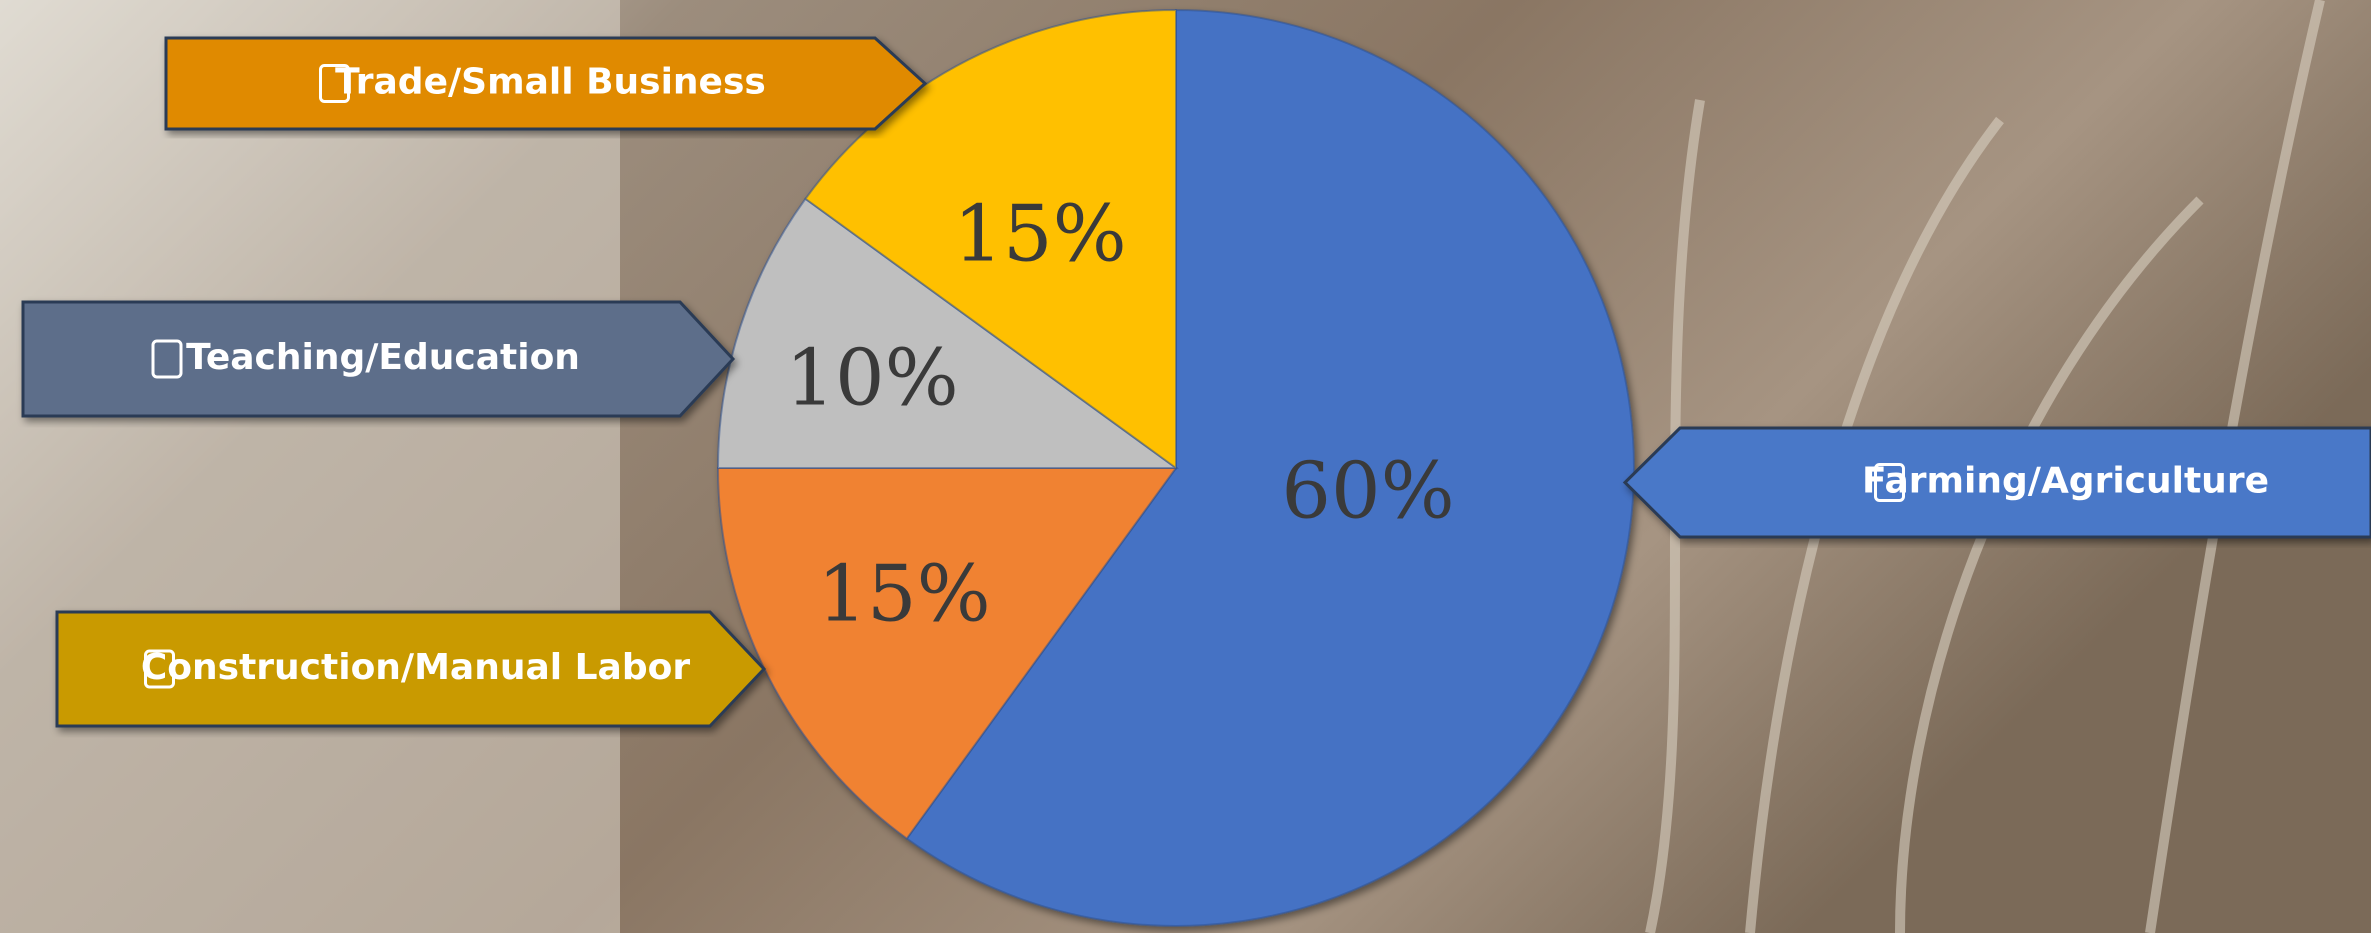 The height and width of the screenshot is (933, 2371). I want to click on category-label: Construction/Manual Labor, so click(415, 667).